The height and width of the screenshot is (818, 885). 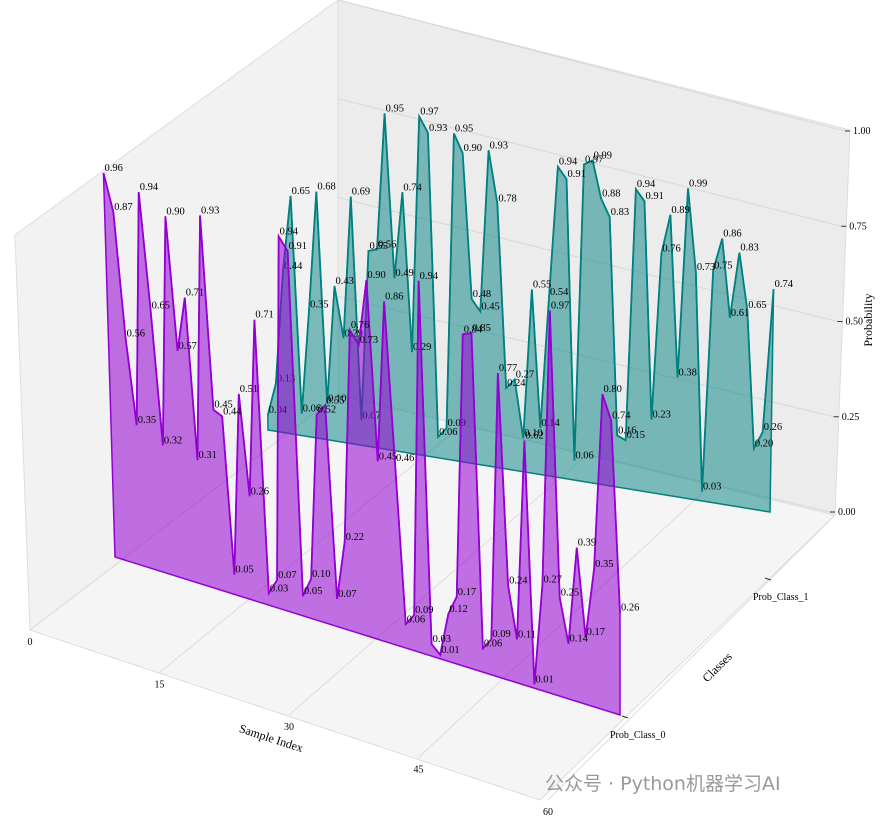 What do you see at coordinates (688, 372) in the screenshot?
I see `data-label: 0.38` at bounding box center [688, 372].